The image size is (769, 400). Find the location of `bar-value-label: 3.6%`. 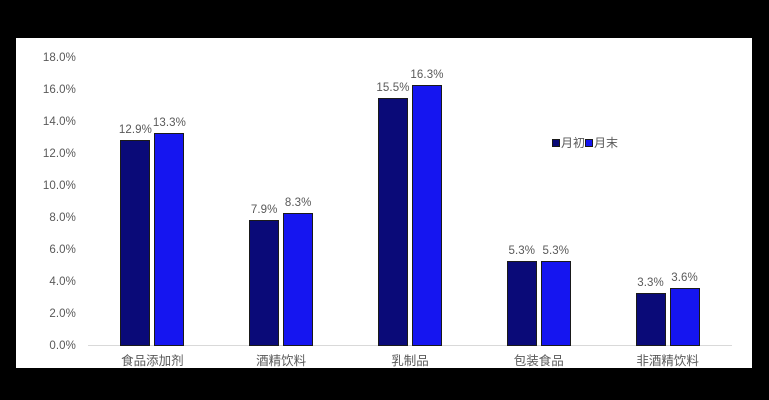

bar-value-label: 3.6% is located at coordinates (684, 278).